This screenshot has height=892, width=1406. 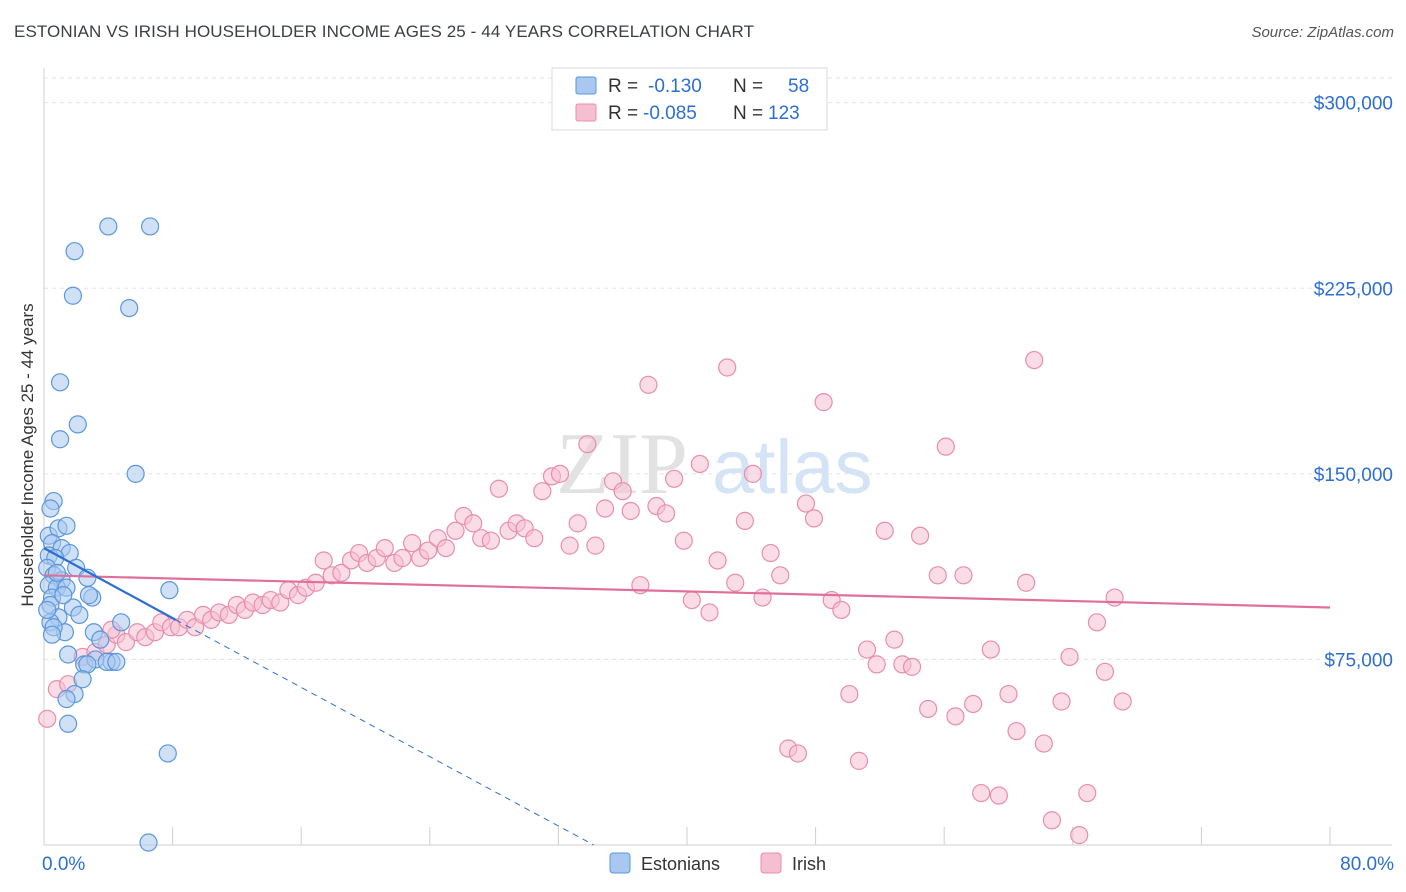 What do you see at coordinates (1358, 660) in the screenshot?
I see `y-tick-label: $75,000` at bounding box center [1358, 660].